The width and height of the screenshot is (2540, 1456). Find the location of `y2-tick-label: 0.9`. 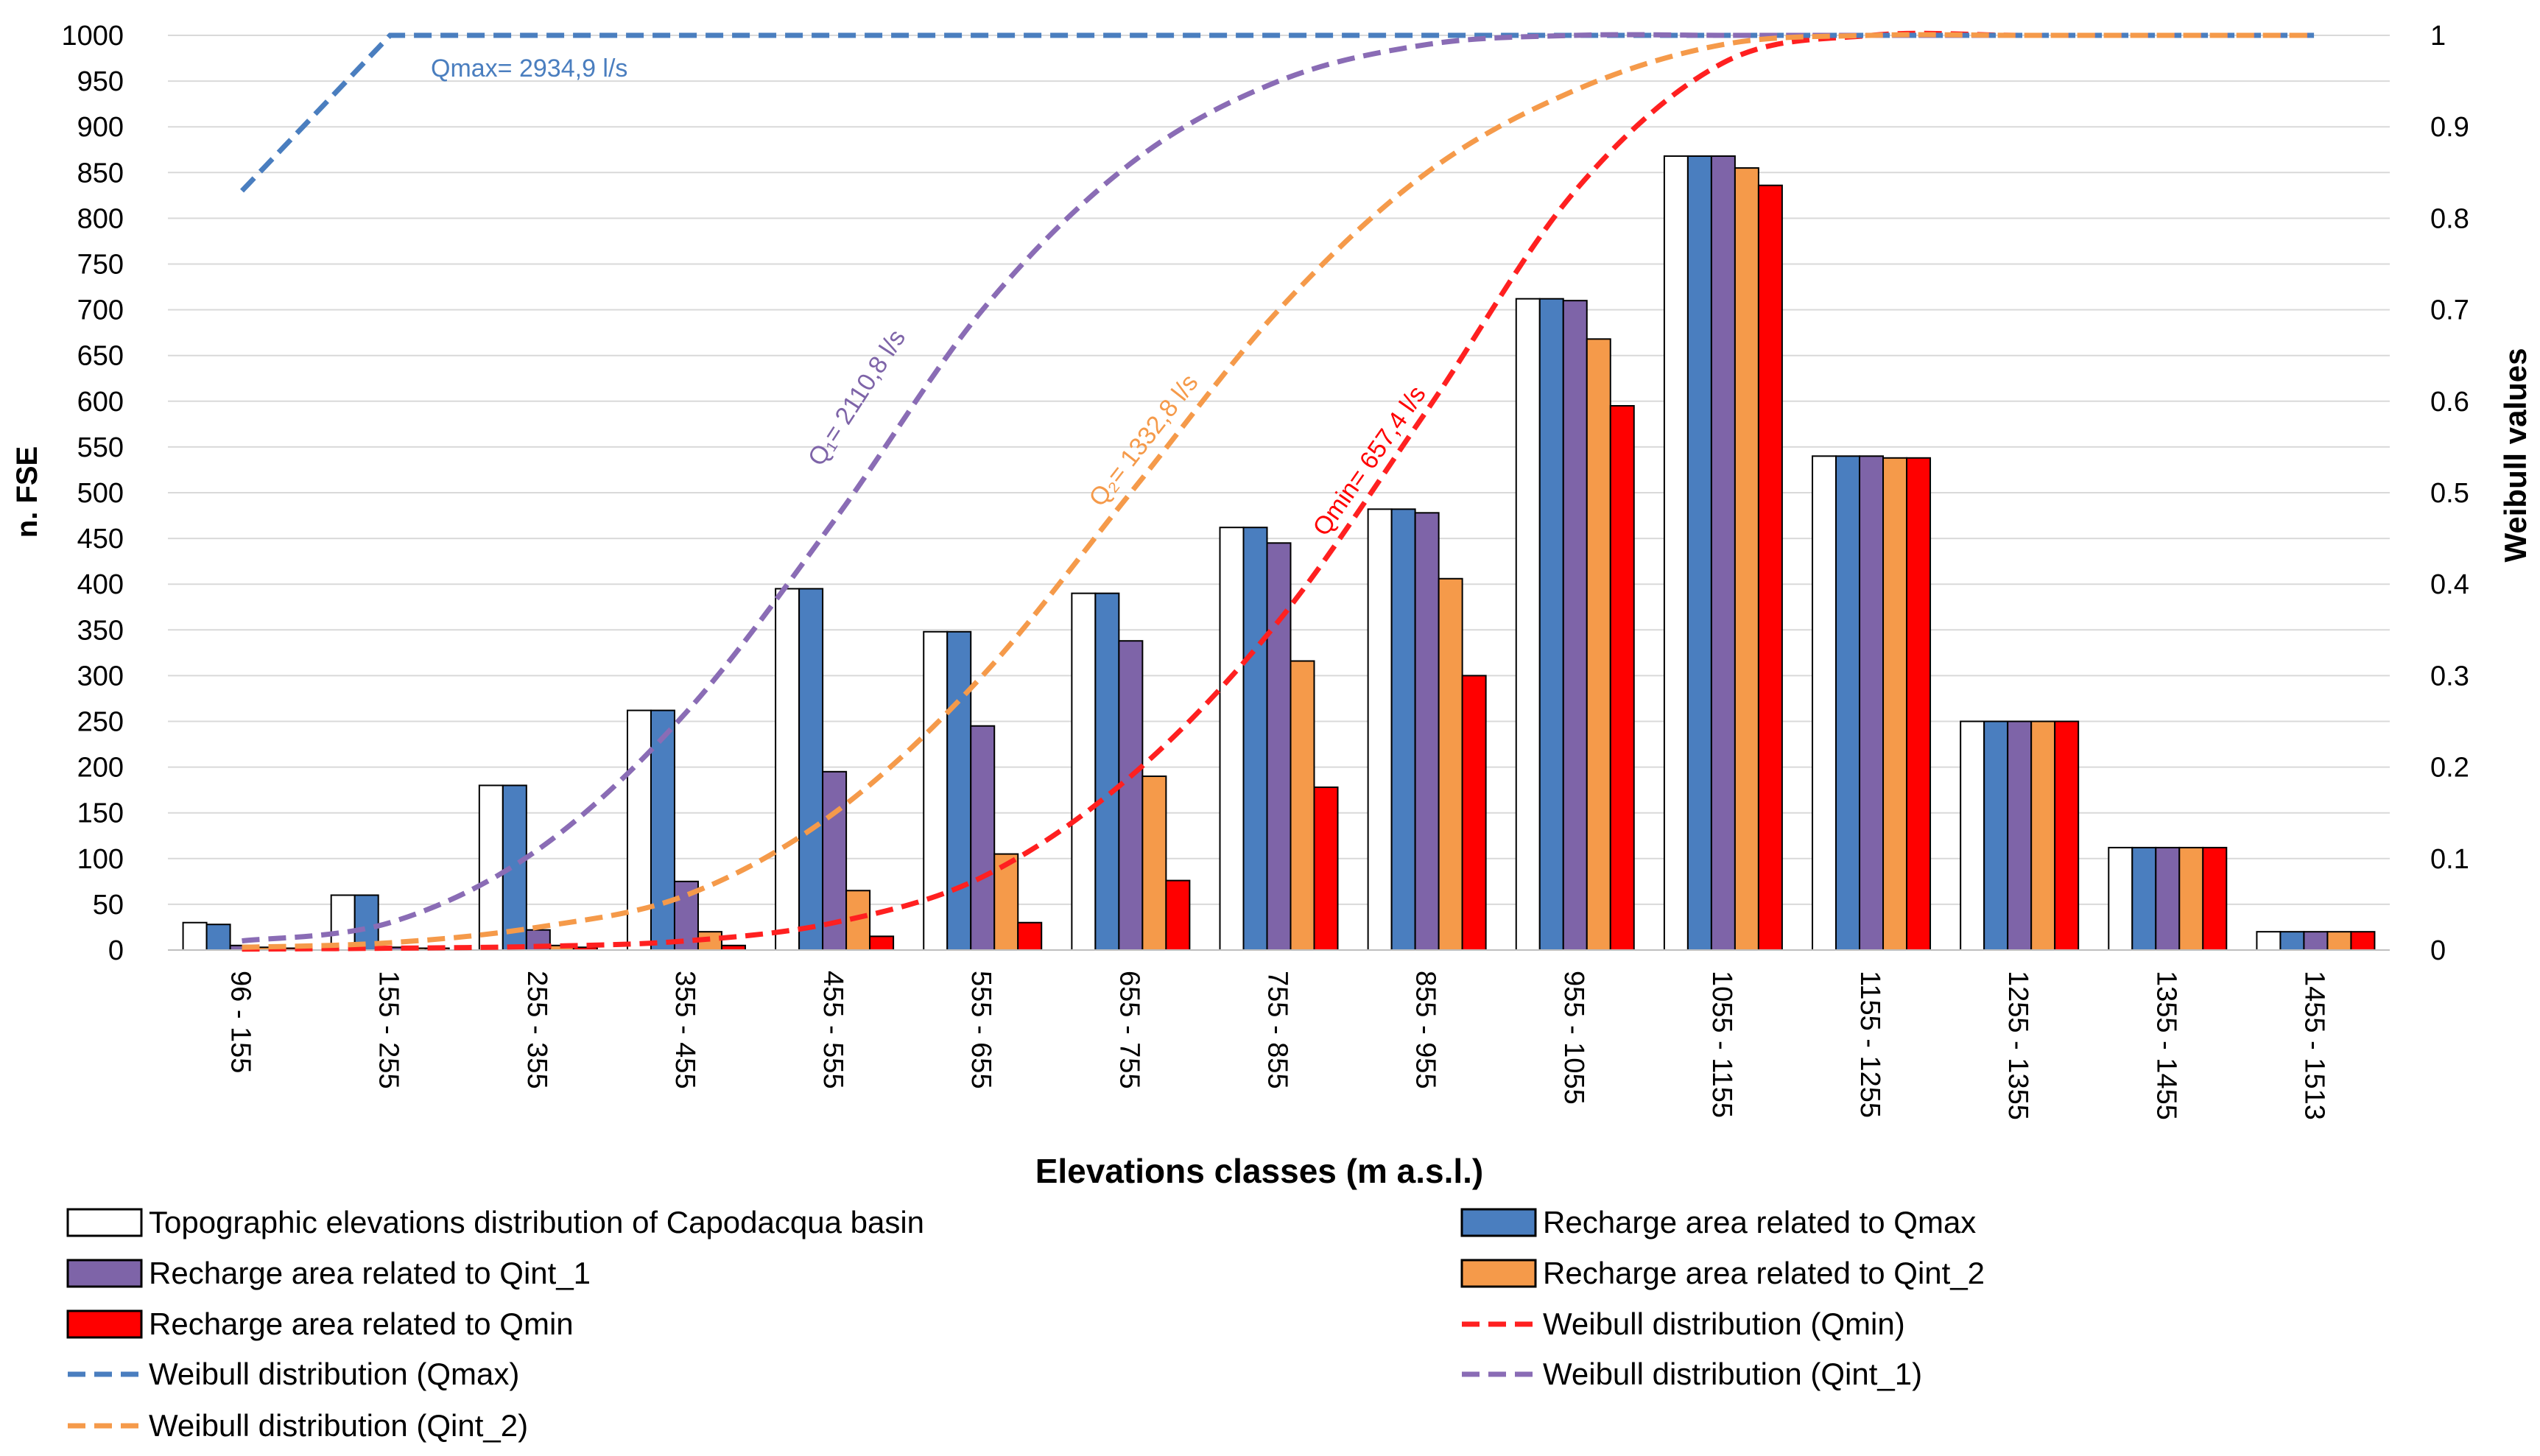

y2-tick-label: 0.9 is located at coordinates (2449, 127).